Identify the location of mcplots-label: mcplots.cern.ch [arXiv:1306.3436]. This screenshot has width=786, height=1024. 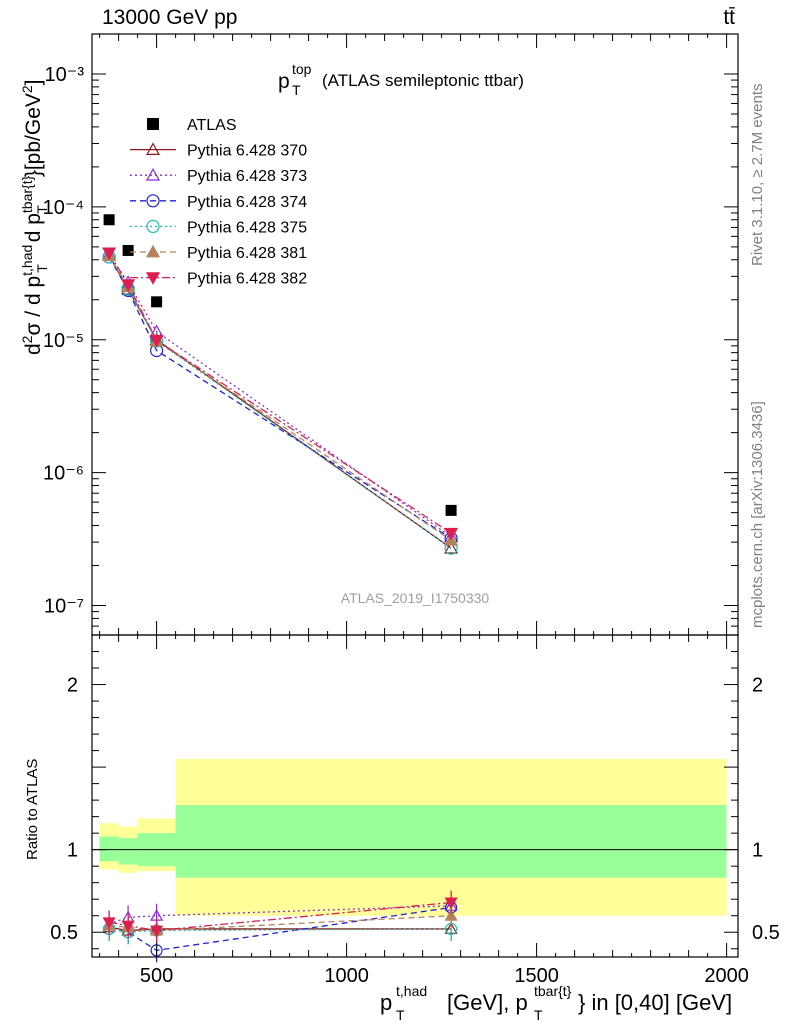
(757, 514).